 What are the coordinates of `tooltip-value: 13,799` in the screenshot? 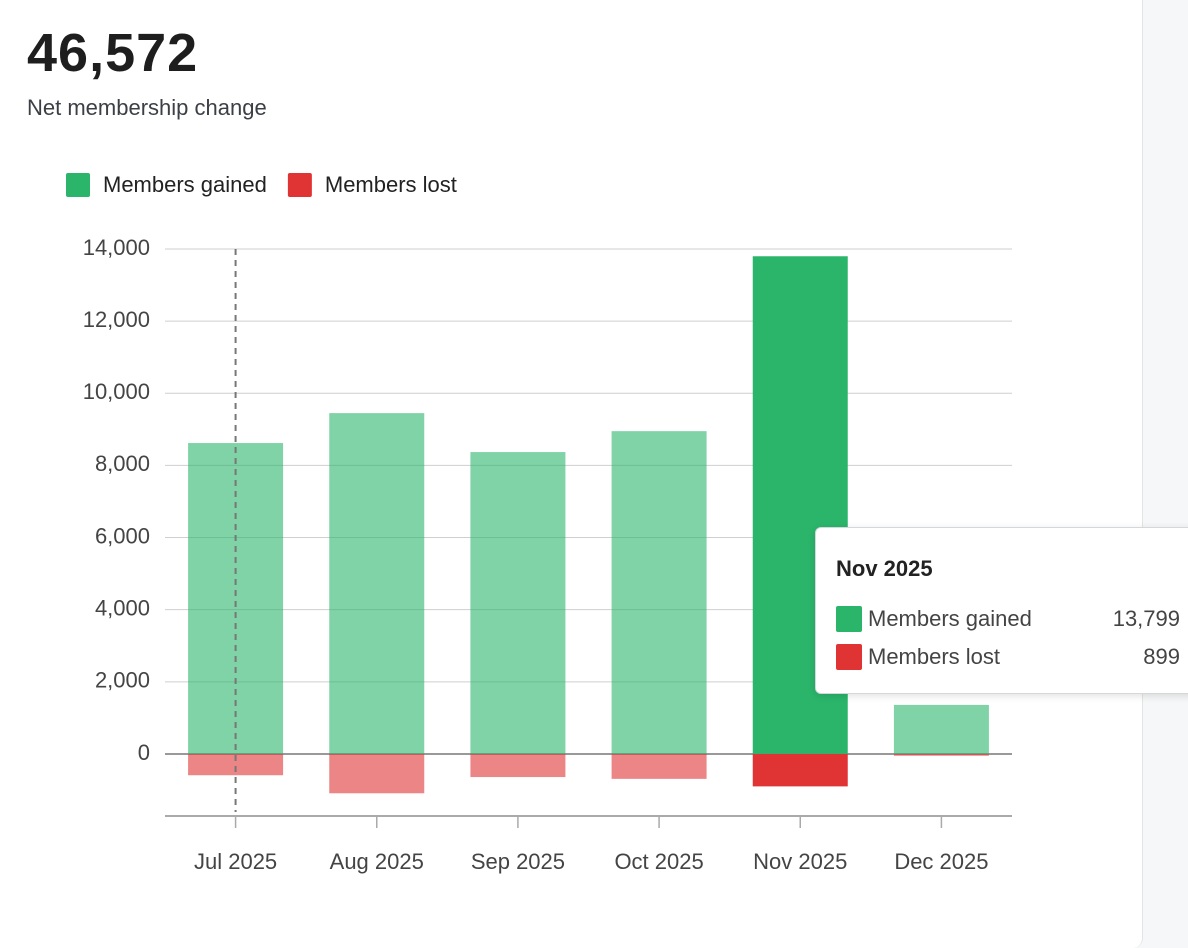 It's located at (1146, 618).